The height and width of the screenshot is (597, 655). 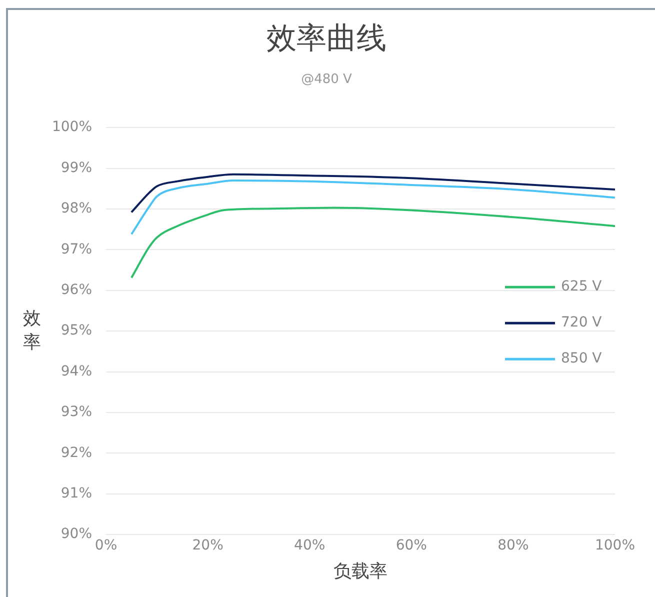 I want to click on y-tick-label: 91%, so click(x=76, y=494).